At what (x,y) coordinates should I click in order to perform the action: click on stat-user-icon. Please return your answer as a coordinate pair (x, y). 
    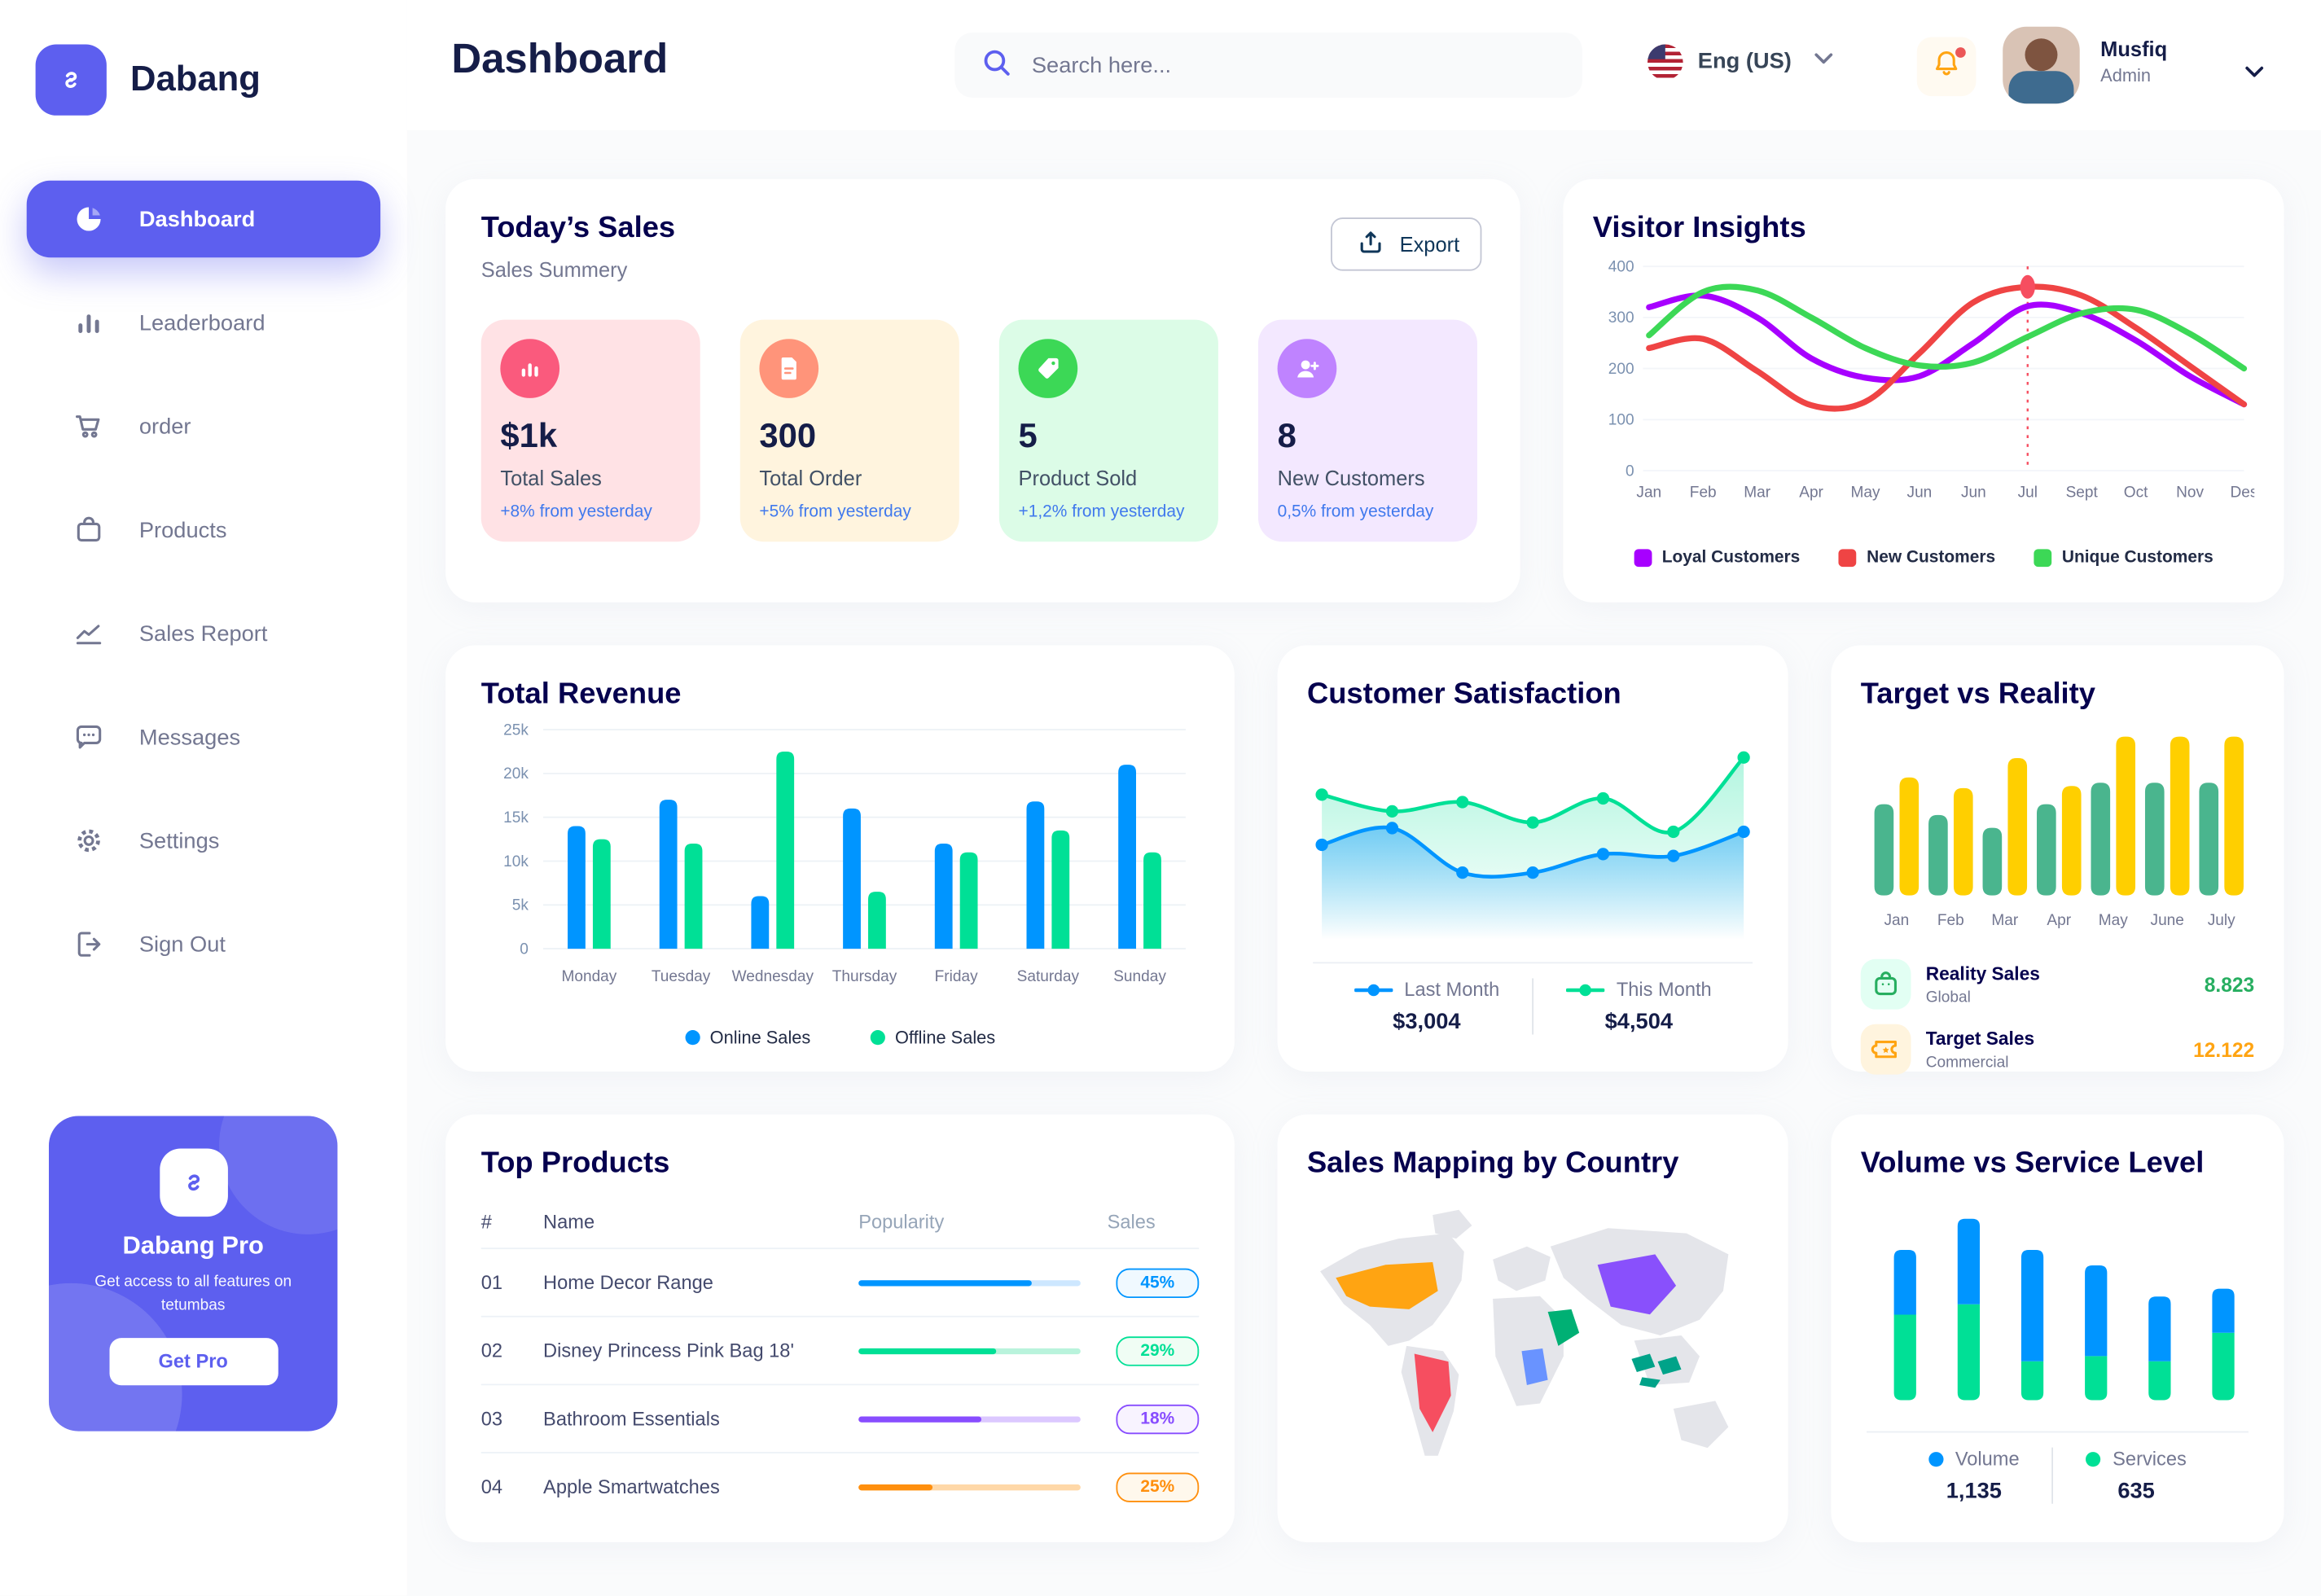
    Looking at the image, I should click on (1307, 369).